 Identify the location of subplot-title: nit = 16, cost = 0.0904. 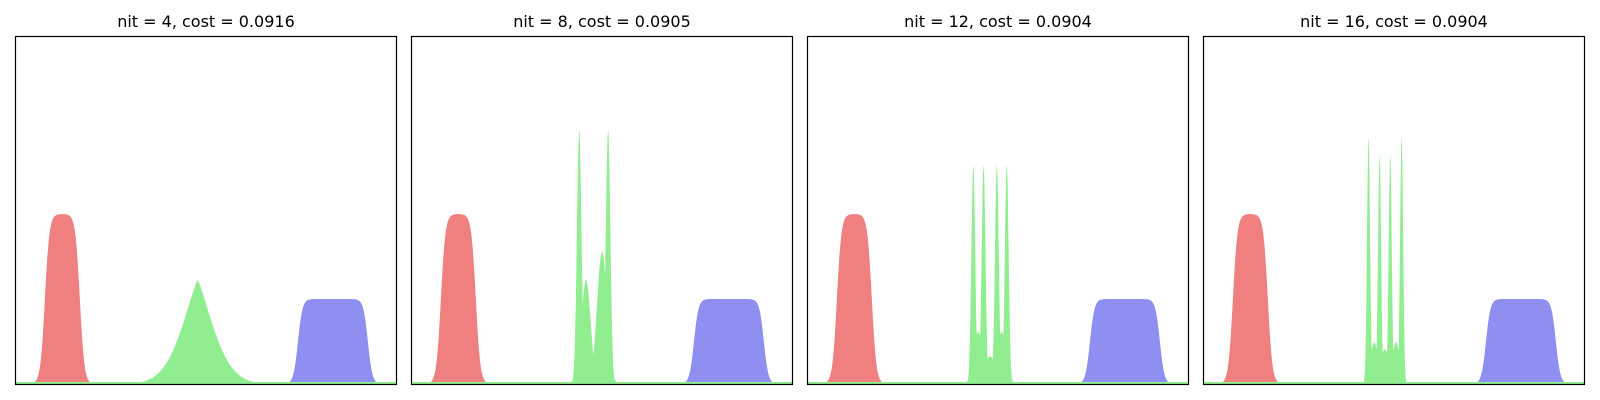
(1394, 21).